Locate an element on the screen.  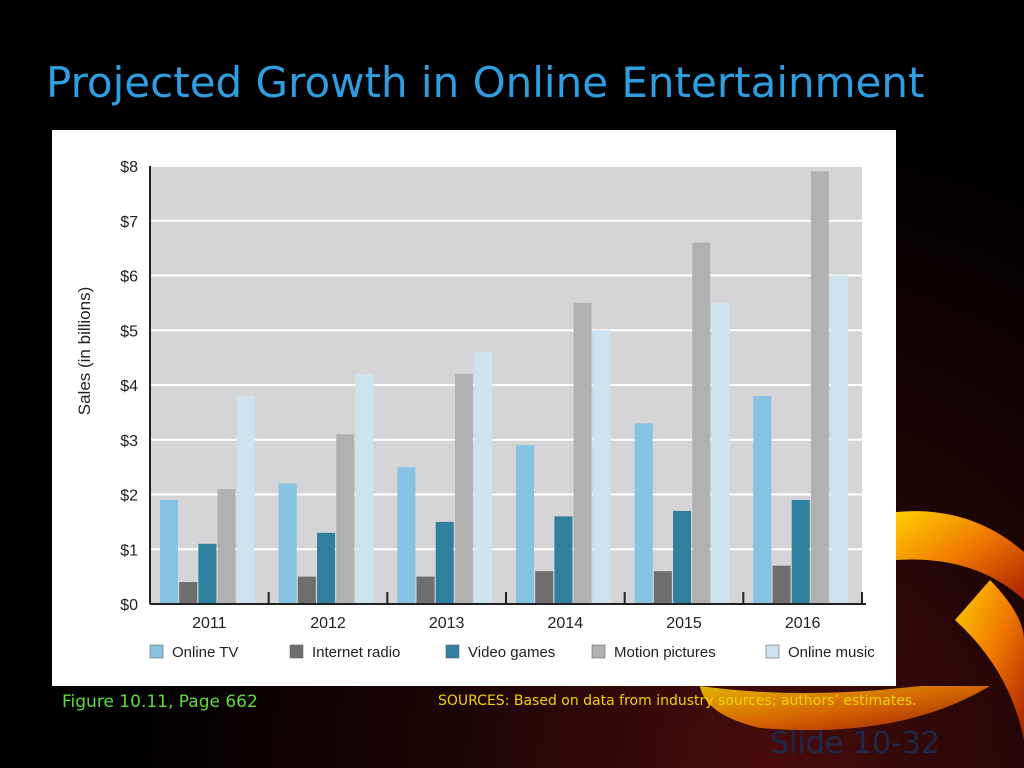
bar-online-tv-2016 is located at coordinates (762, 499).